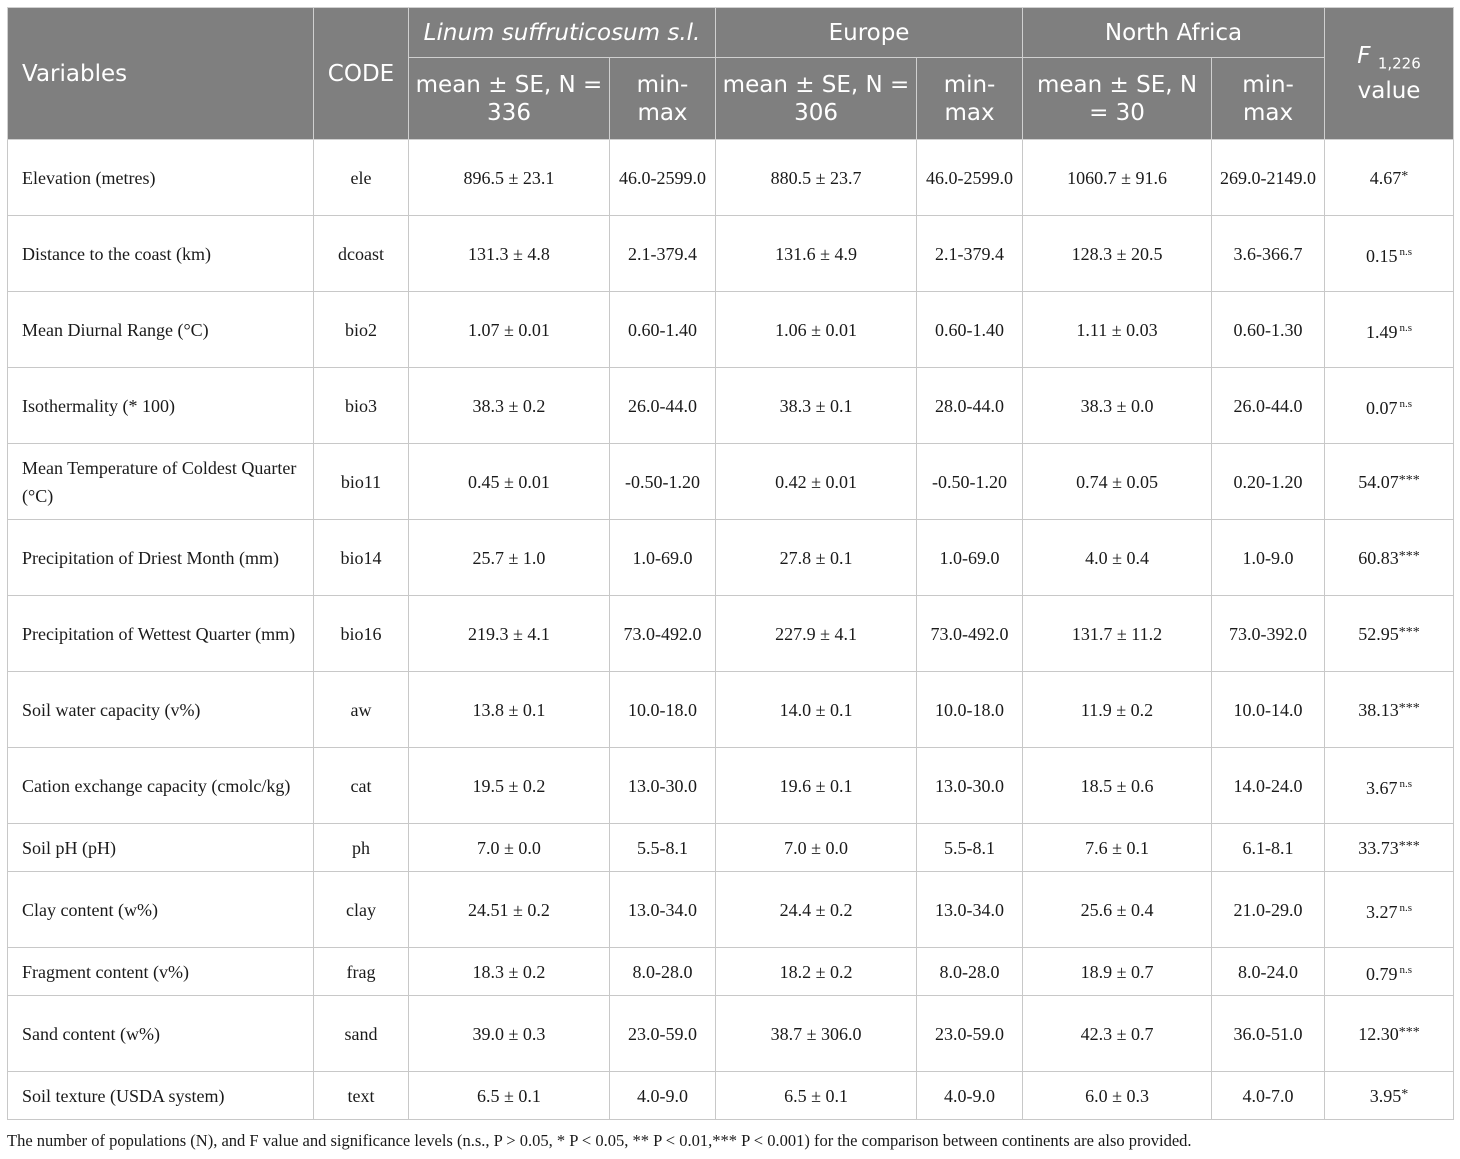 The height and width of the screenshot is (1159, 1460). Describe the element at coordinates (1268, 253) in the screenshot. I see `africa-range-cell: 3.6-366.7` at that location.